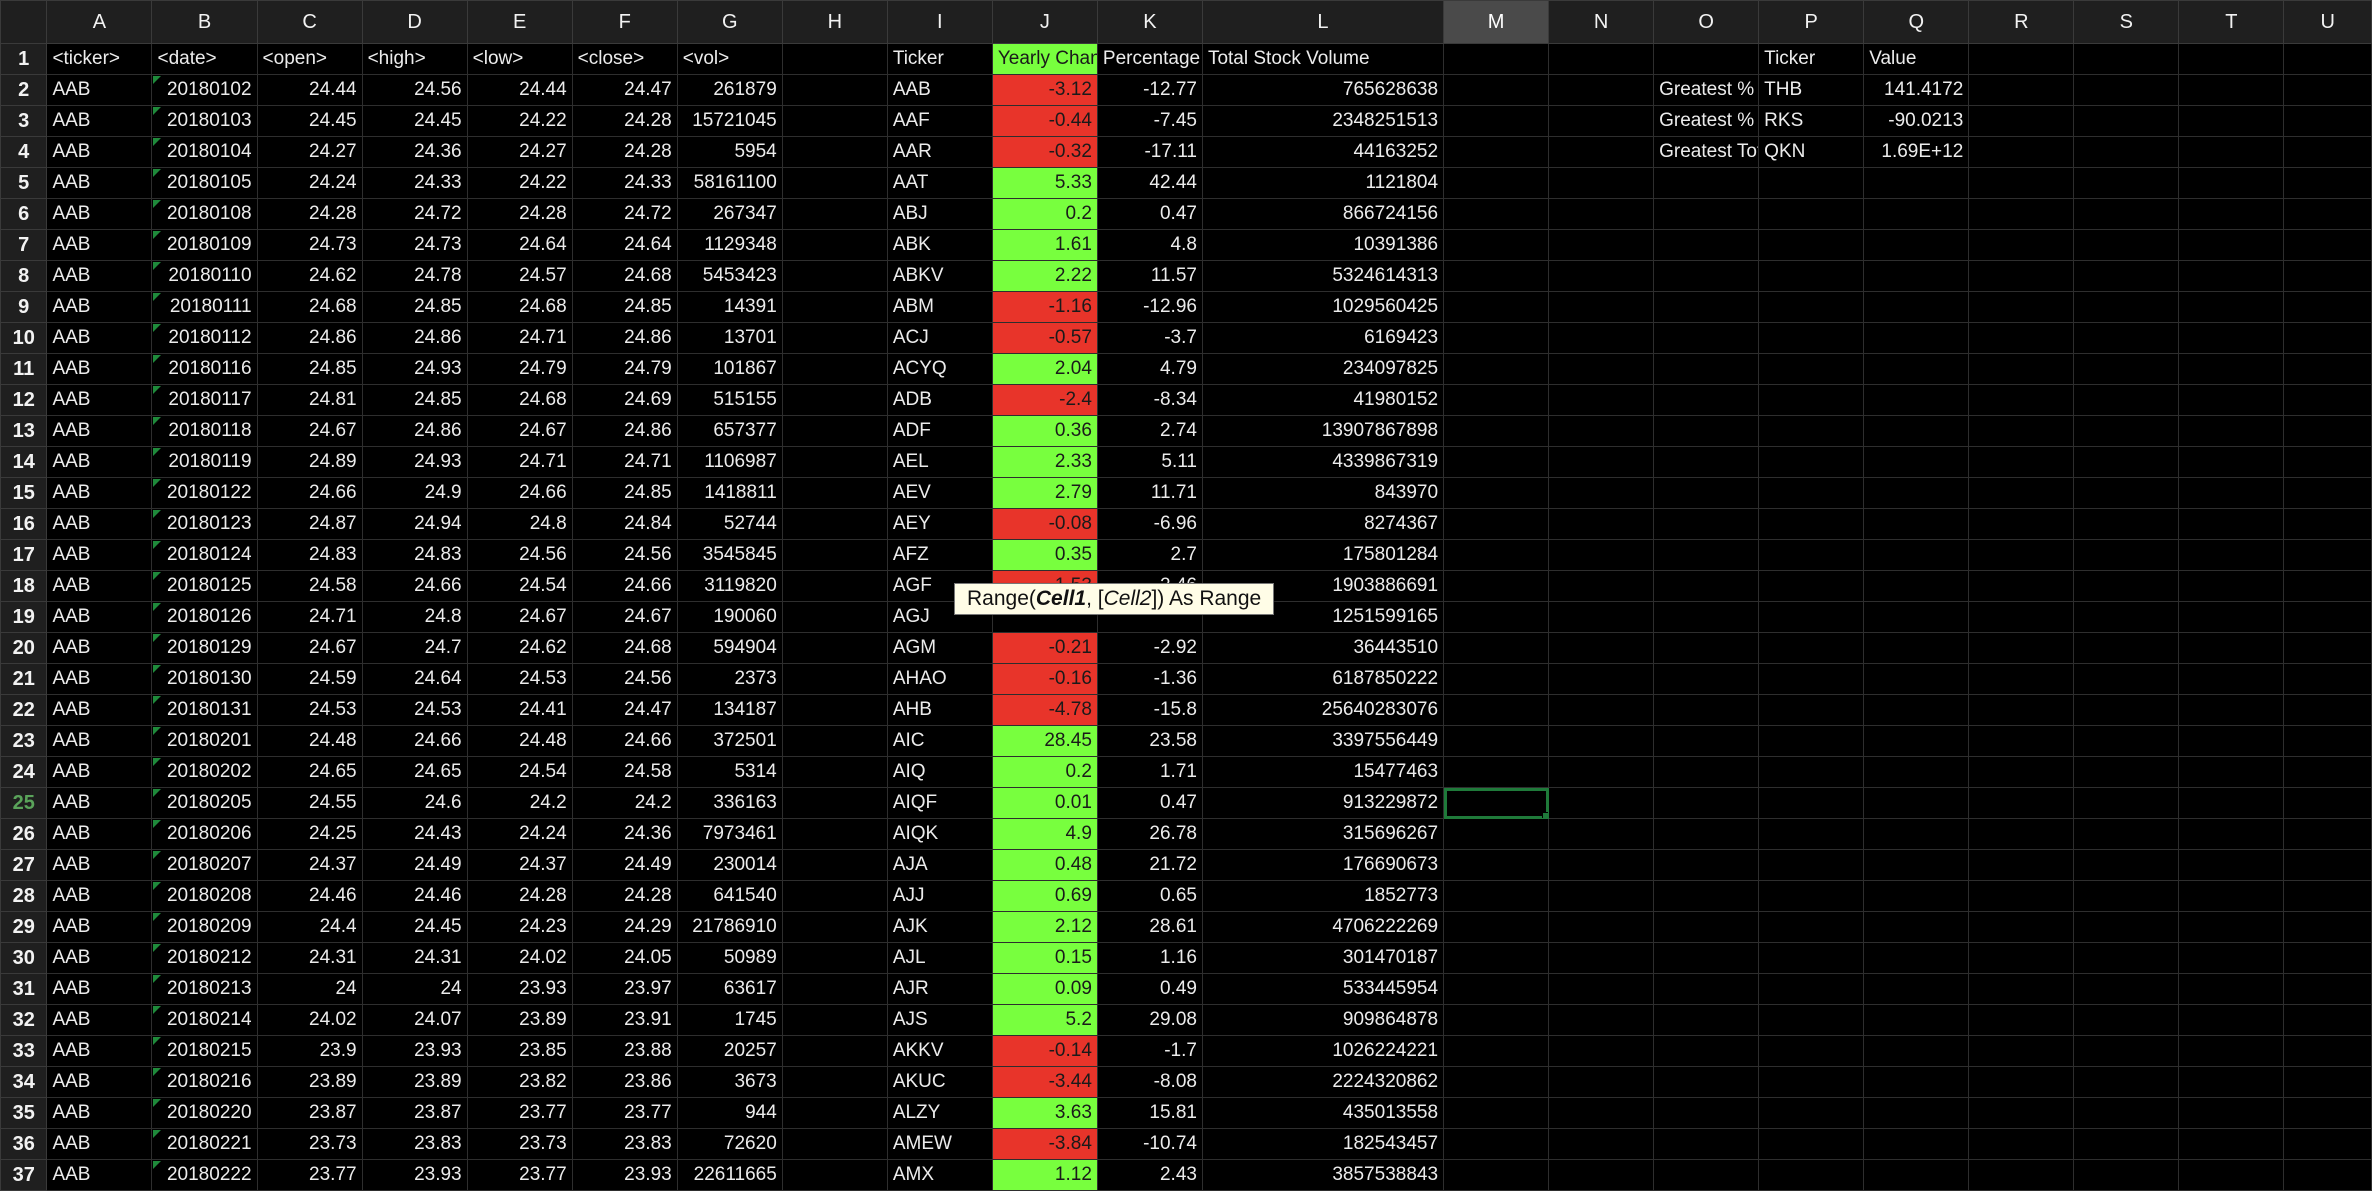  What do you see at coordinates (519, 710) in the screenshot?
I see `cell-e22: 24.41` at bounding box center [519, 710].